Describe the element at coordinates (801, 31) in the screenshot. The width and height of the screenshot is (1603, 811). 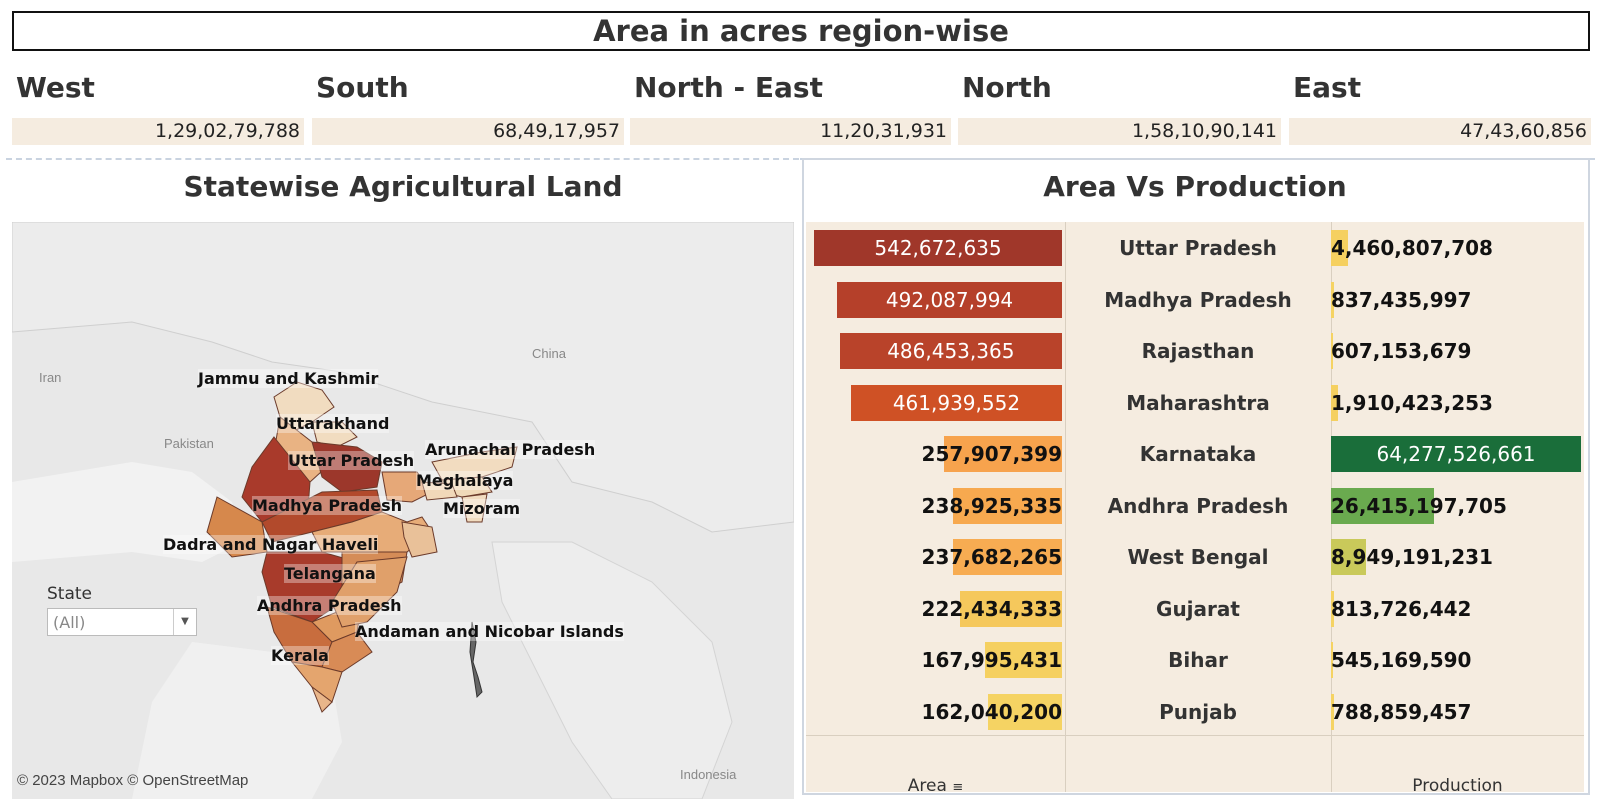
I see `dashboard-title: Area in acres region-wise` at that location.